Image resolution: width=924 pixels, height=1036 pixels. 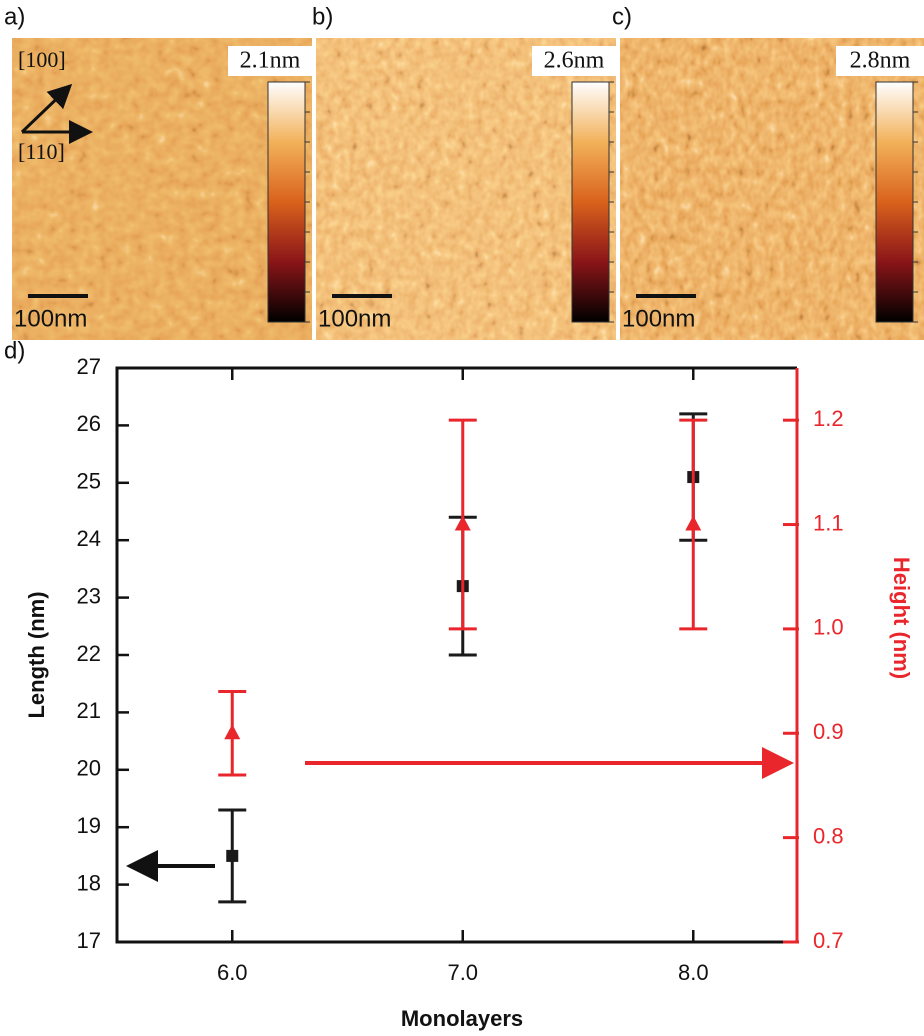 What do you see at coordinates (89, 882) in the screenshot?
I see `y-tick-label: 18` at bounding box center [89, 882].